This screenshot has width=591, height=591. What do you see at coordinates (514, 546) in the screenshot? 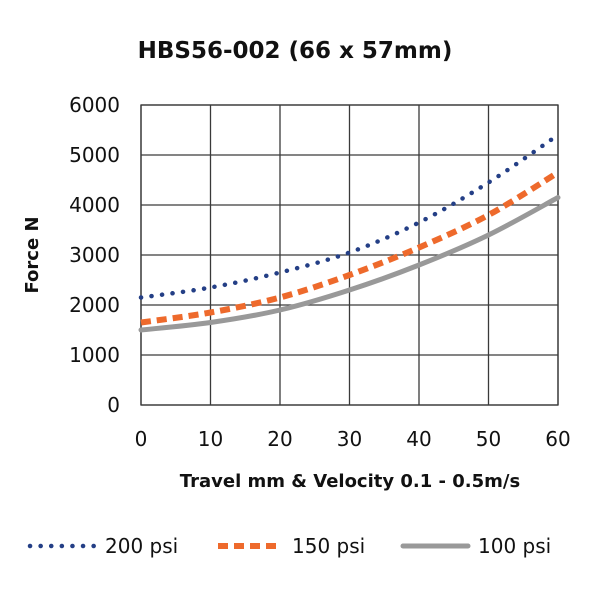
I see `legend-label-100-psi: 100 psi` at bounding box center [514, 546].